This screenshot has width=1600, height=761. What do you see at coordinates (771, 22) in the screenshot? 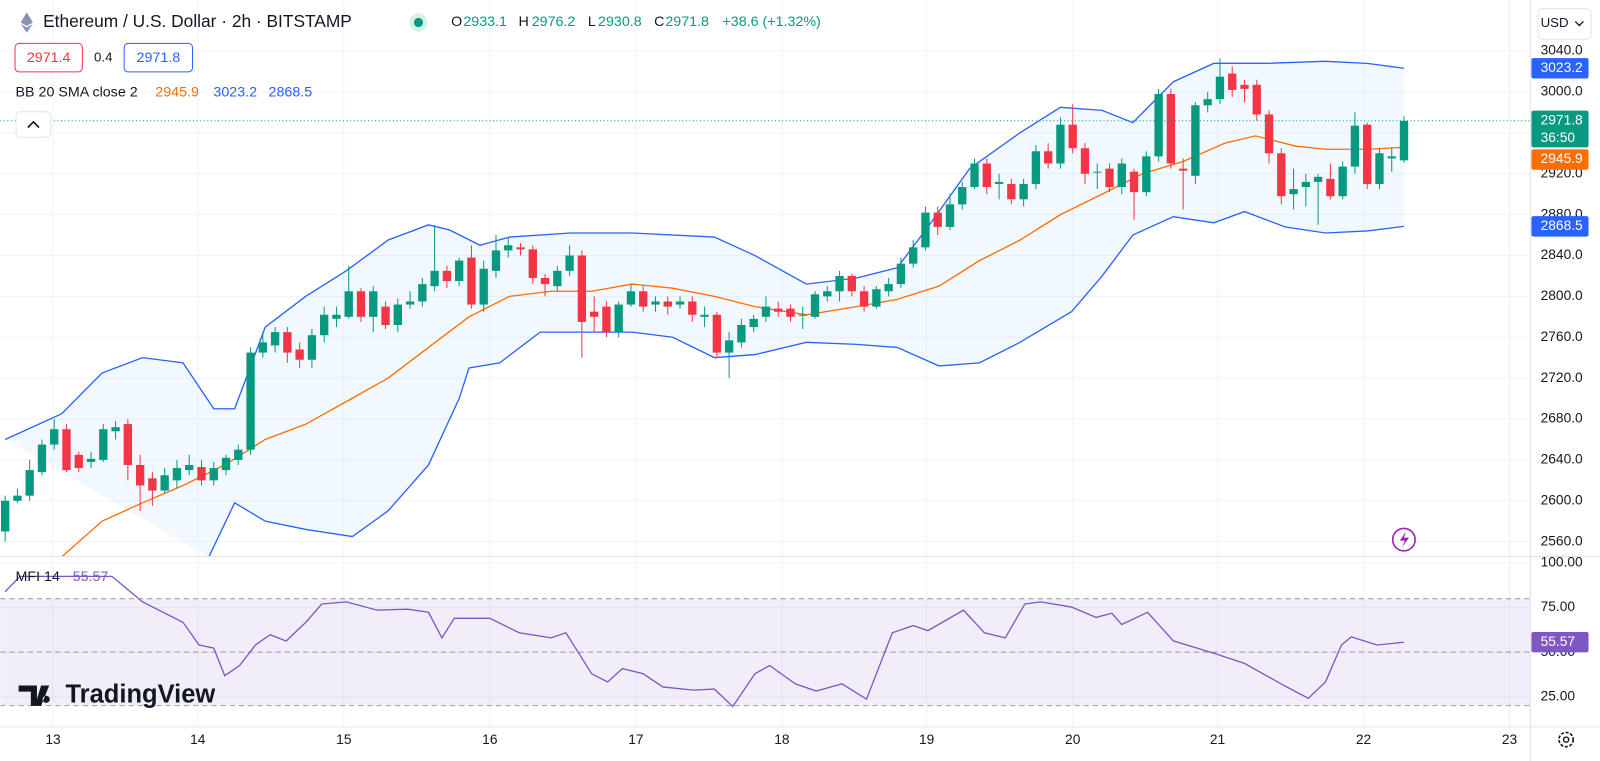
I see `change-value: +38.6 (+1.32%)` at bounding box center [771, 22].